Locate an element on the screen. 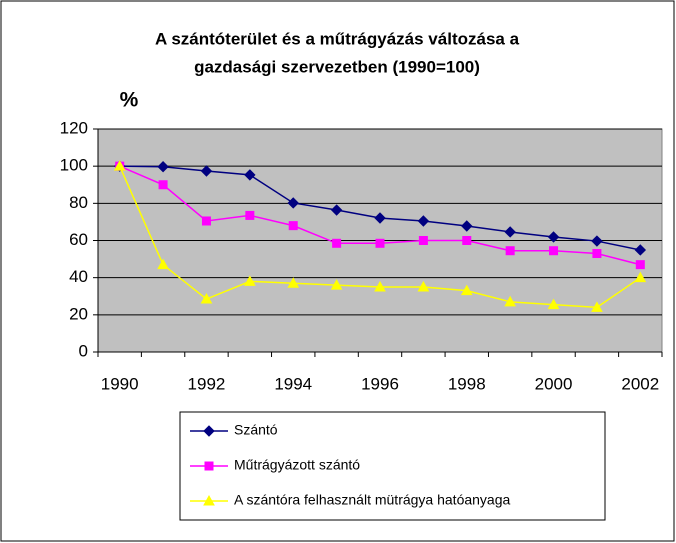 This screenshot has width=676, height=543. x-tick-label: 1998 is located at coordinates (467, 383).